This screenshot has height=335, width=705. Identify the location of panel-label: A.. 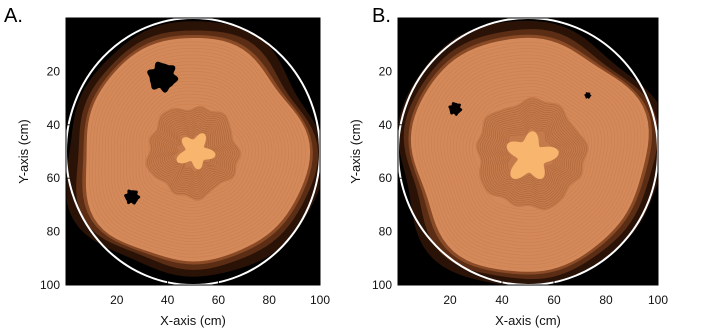
(13, 16).